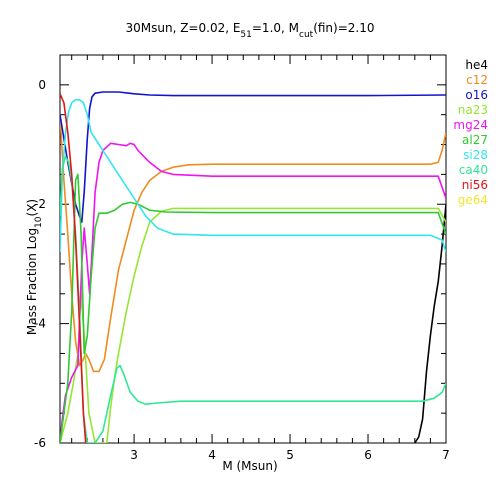 The image size is (500, 500). I want to click on y-axis-label: Mass Fraction Log10(X), so click(34, 267).